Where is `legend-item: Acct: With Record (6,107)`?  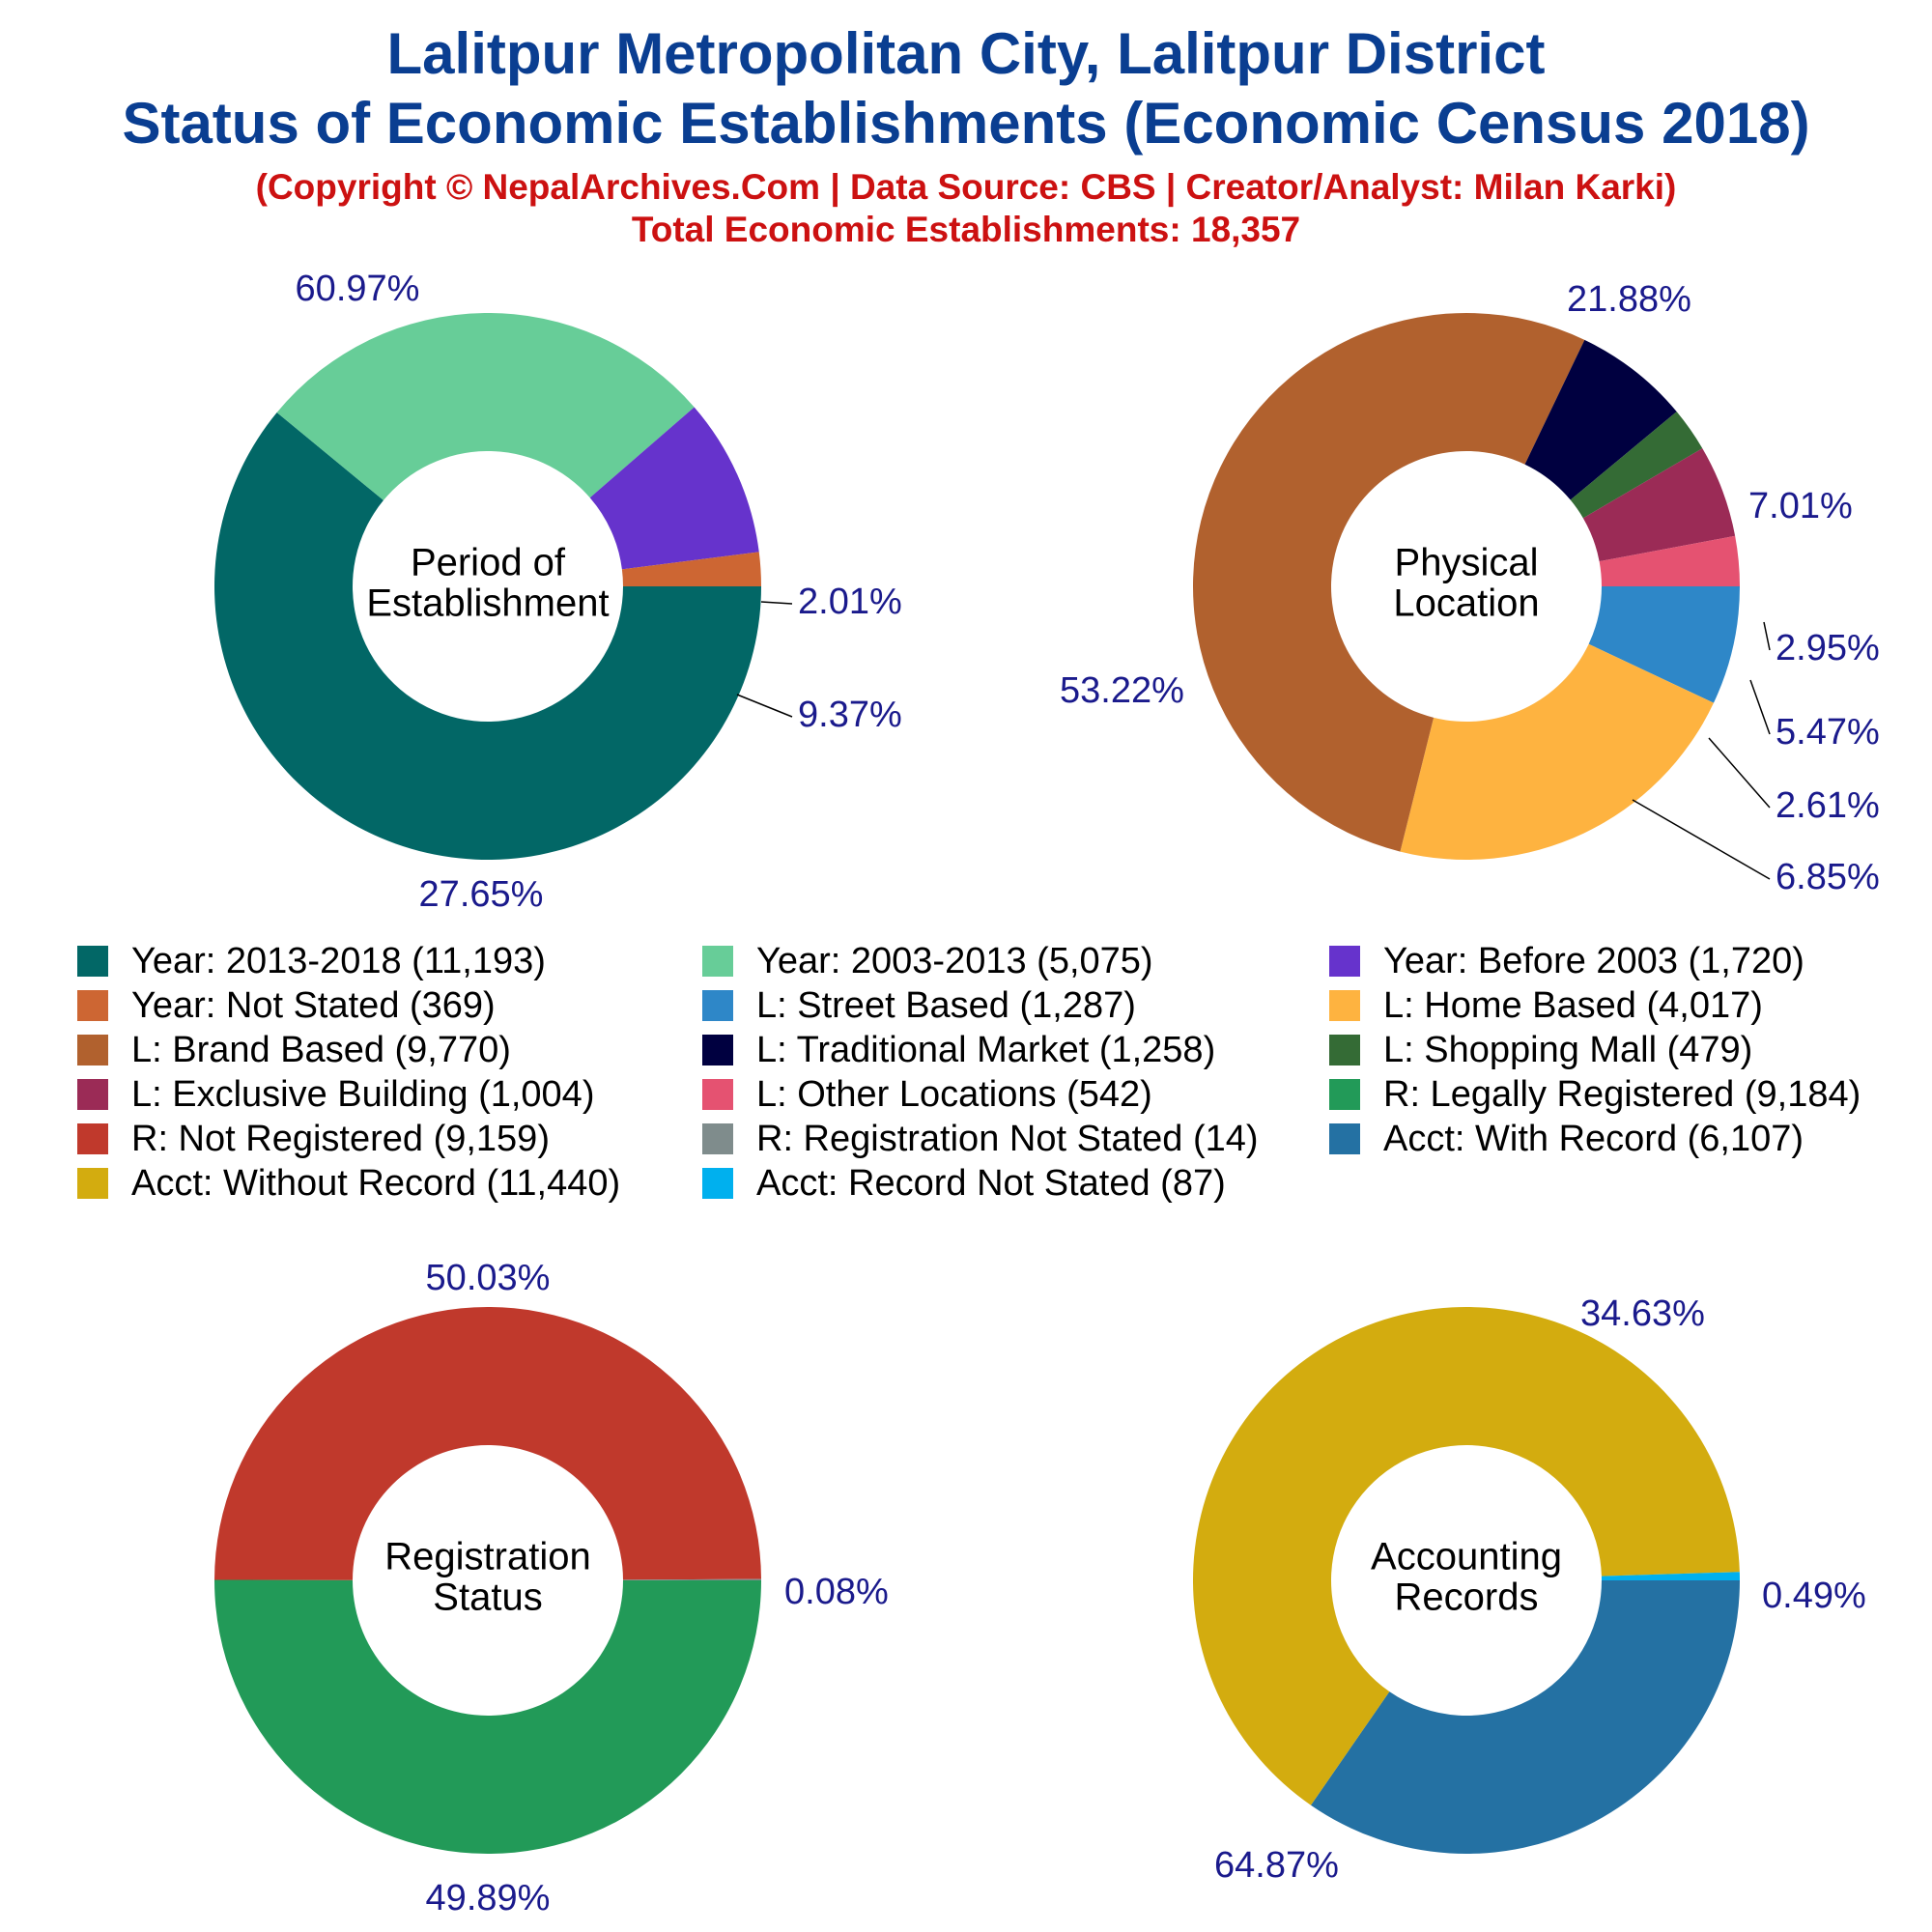 legend-item: Acct: With Record (6,107) is located at coordinates (1566, 1139).